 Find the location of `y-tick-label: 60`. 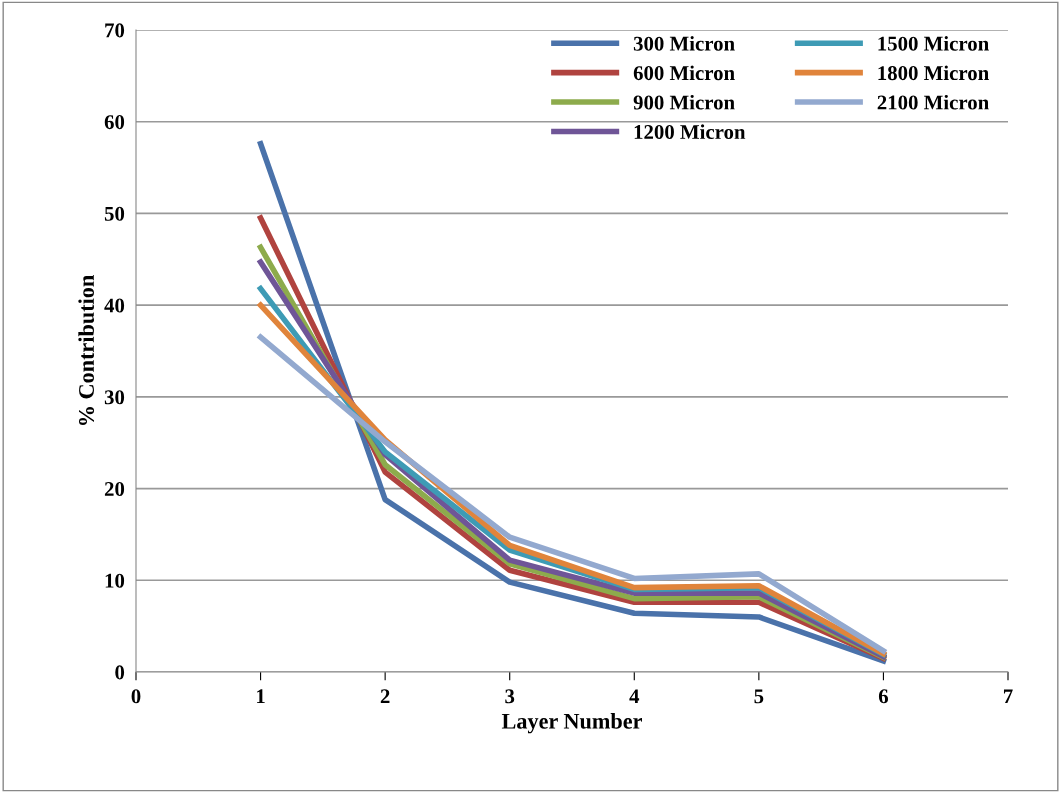

y-tick-label: 60 is located at coordinates (114, 122).